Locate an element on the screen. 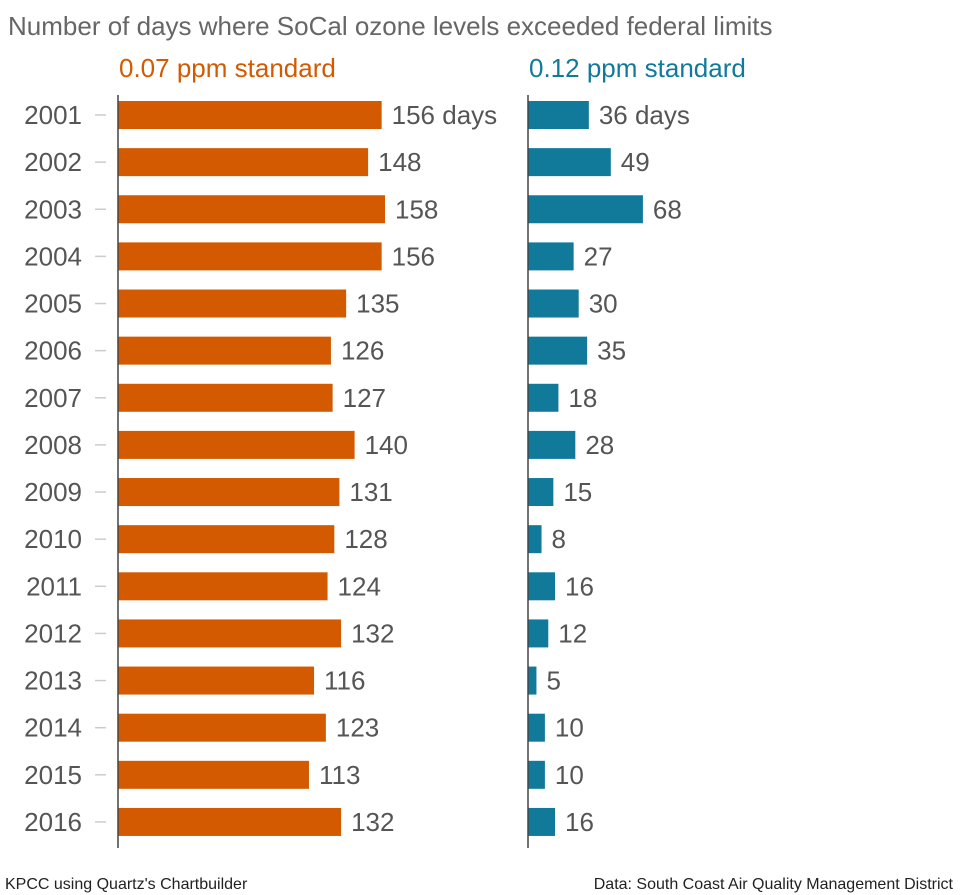 The width and height of the screenshot is (960, 895). value-label: 27 is located at coordinates (598, 256).